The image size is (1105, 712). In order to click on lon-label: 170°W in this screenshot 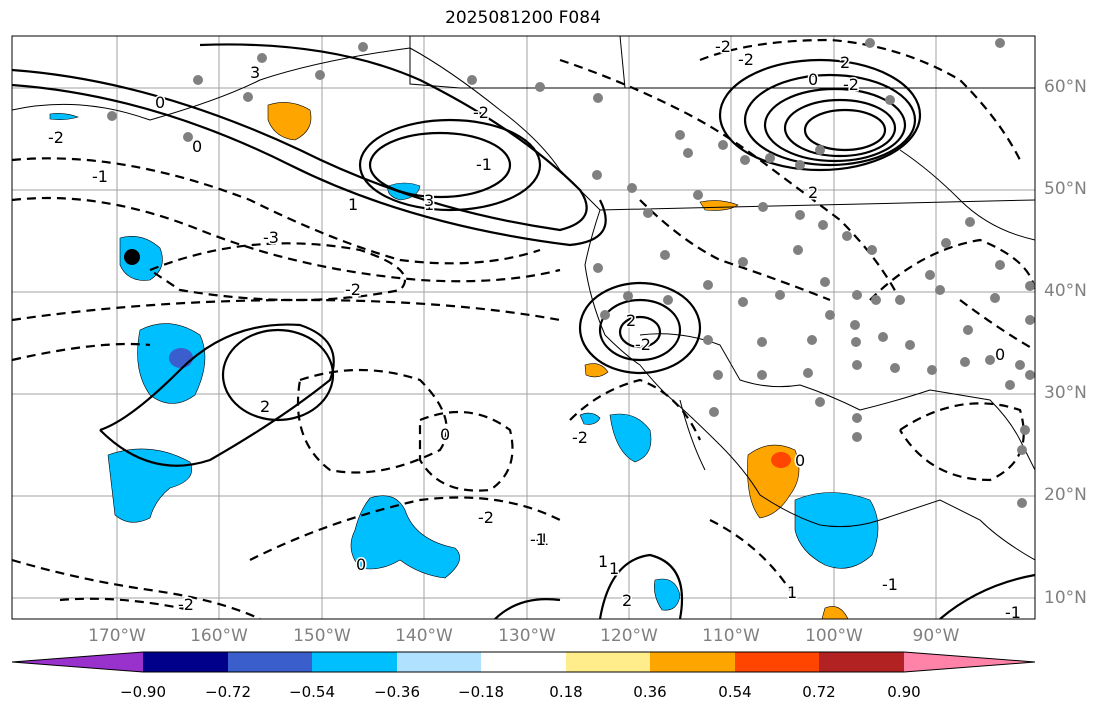, I will do `click(117, 636)`.